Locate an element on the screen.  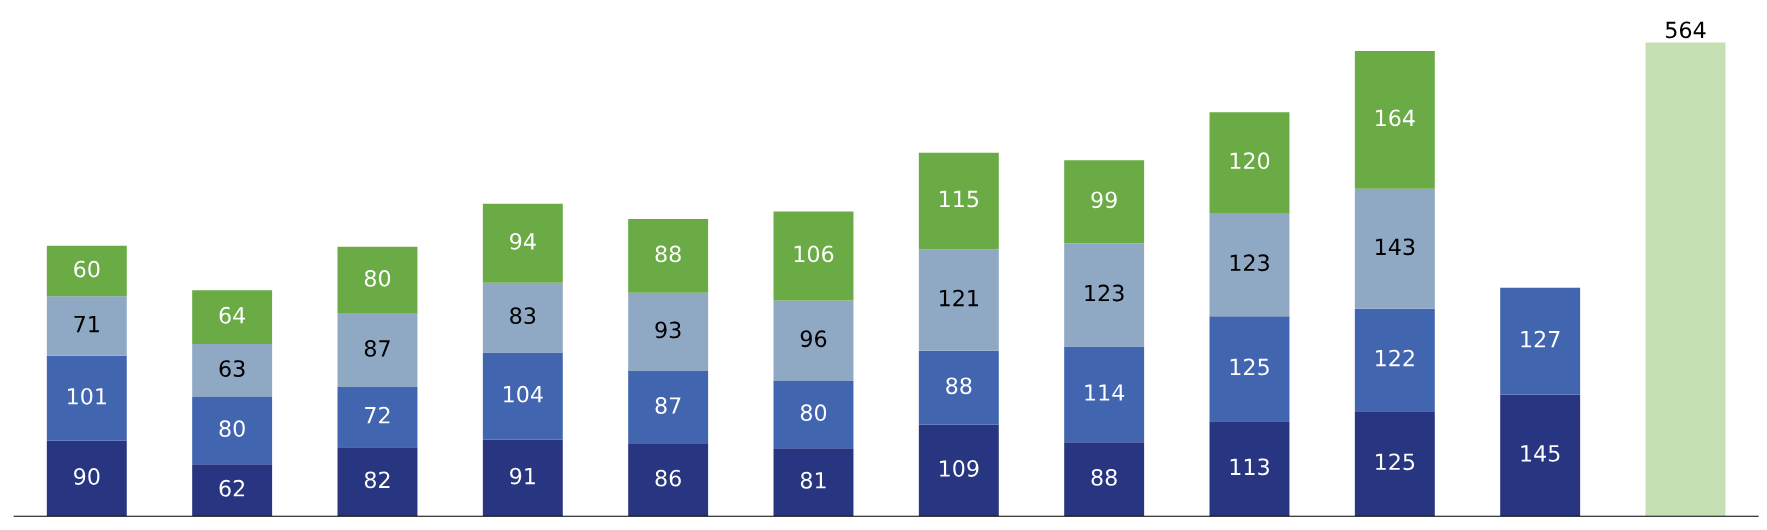
data-label: 104 is located at coordinates (523, 394).